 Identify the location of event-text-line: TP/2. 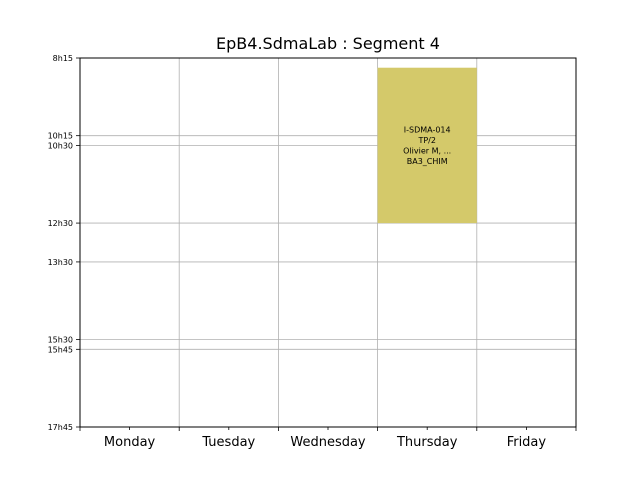
(426, 140).